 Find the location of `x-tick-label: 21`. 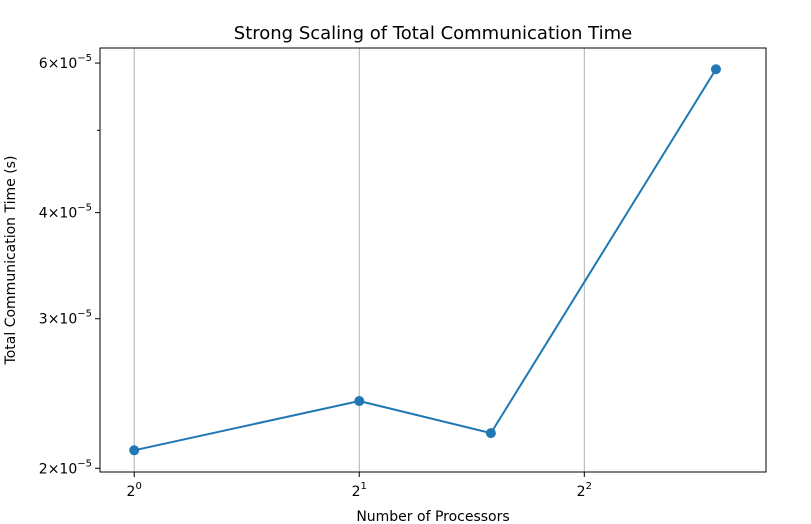

x-tick-label: 21 is located at coordinates (359, 490).